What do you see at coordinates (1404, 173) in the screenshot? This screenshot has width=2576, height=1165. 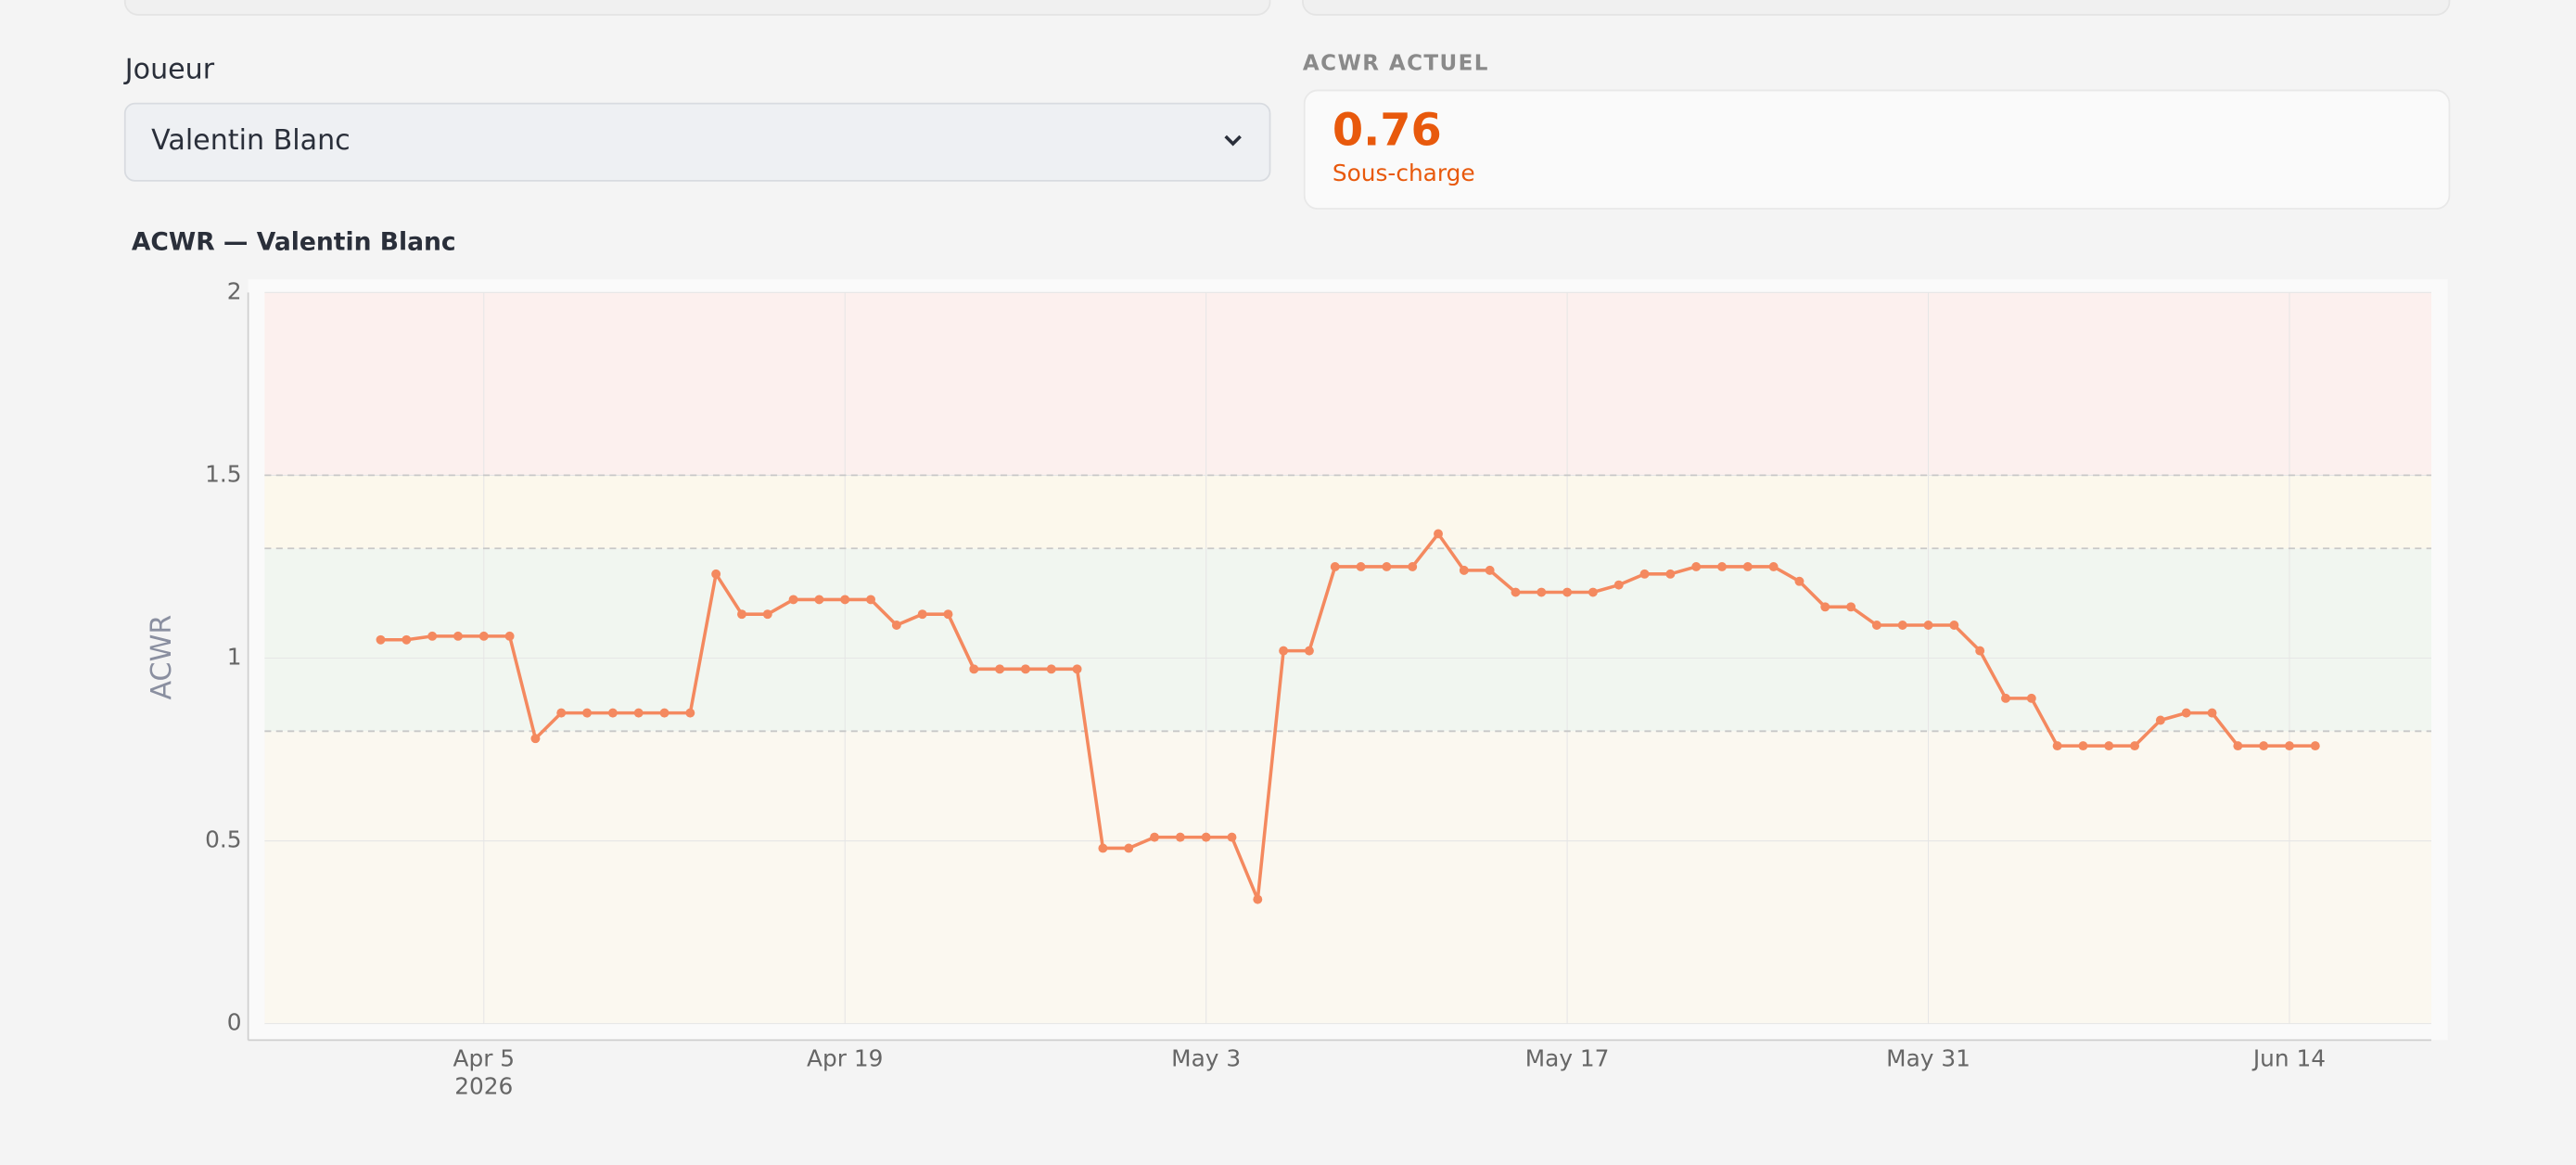 I see `current-status: Sous-charge` at bounding box center [1404, 173].